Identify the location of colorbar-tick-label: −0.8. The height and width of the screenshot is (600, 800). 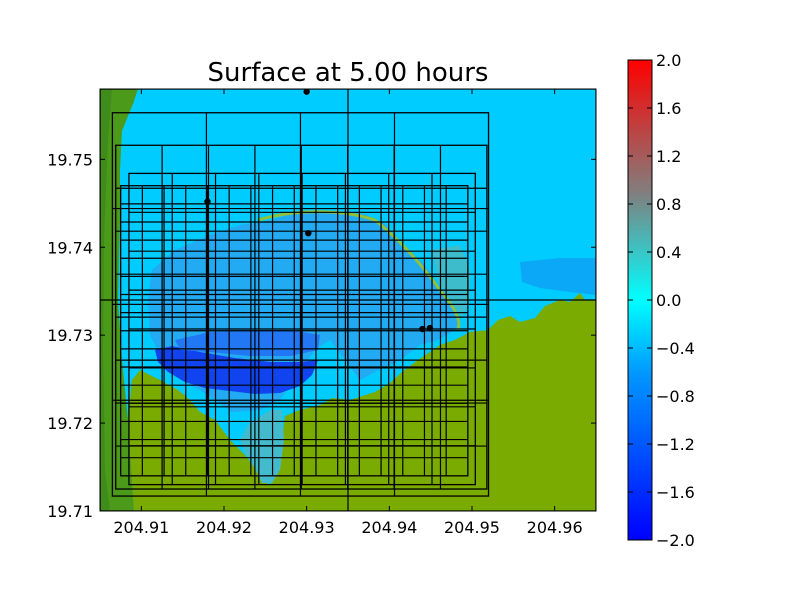
(675, 396).